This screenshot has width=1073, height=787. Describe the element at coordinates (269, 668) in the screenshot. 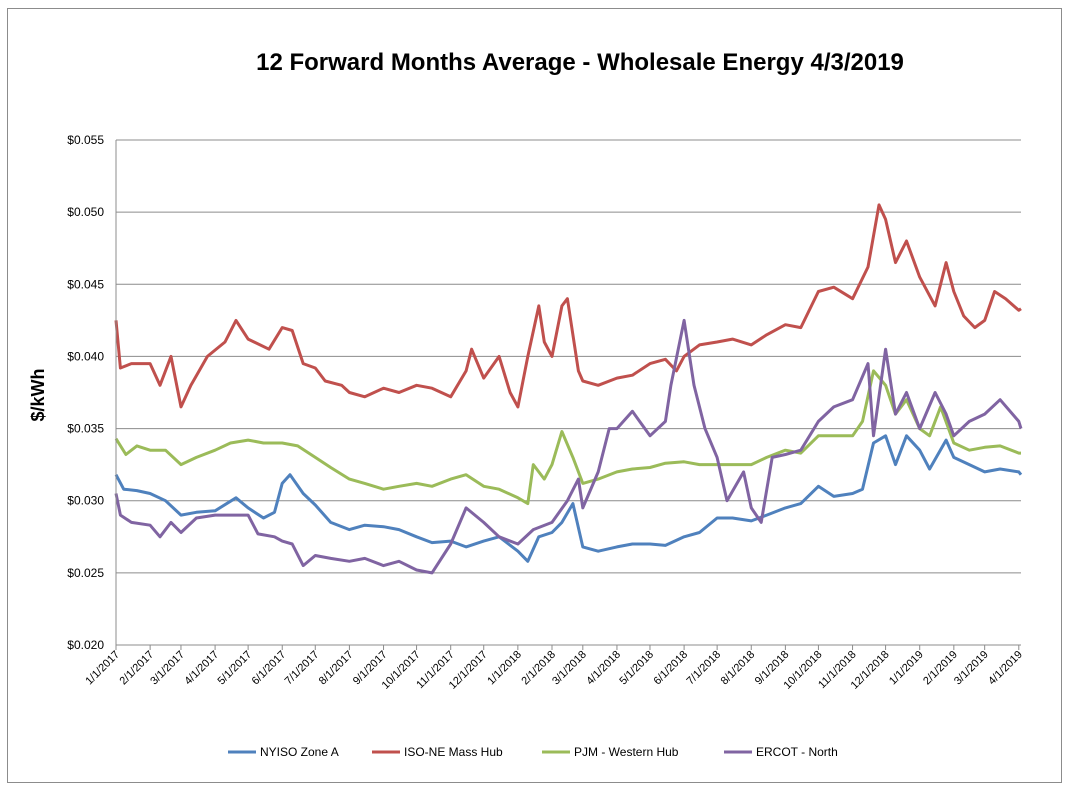

I see `x-tick-label: 6/1/2017` at that location.